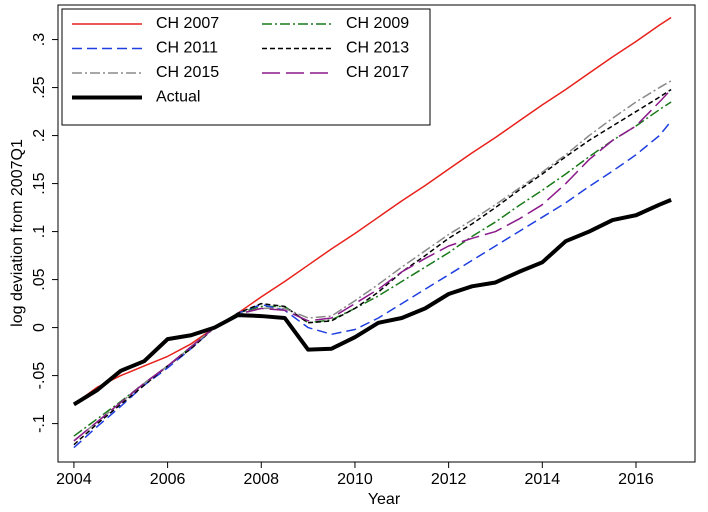 The height and width of the screenshot is (512, 708). Describe the element at coordinates (39, 135) in the screenshot. I see `y-tick-label: .2` at that location.